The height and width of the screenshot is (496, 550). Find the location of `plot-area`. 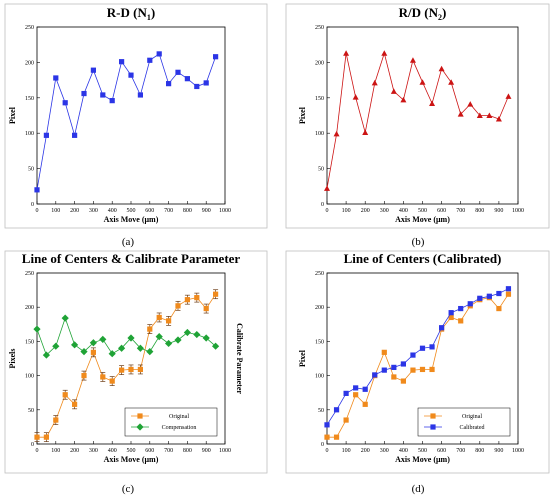

plot-area is located at coordinates (131, 115).